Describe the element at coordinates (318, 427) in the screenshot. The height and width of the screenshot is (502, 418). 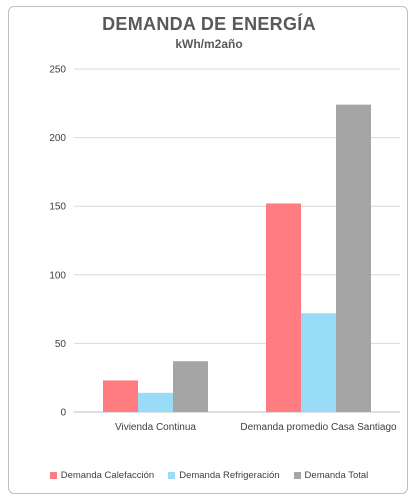
I see `x-category-label-1: Demanda promedio Casa Santiago` at that location.